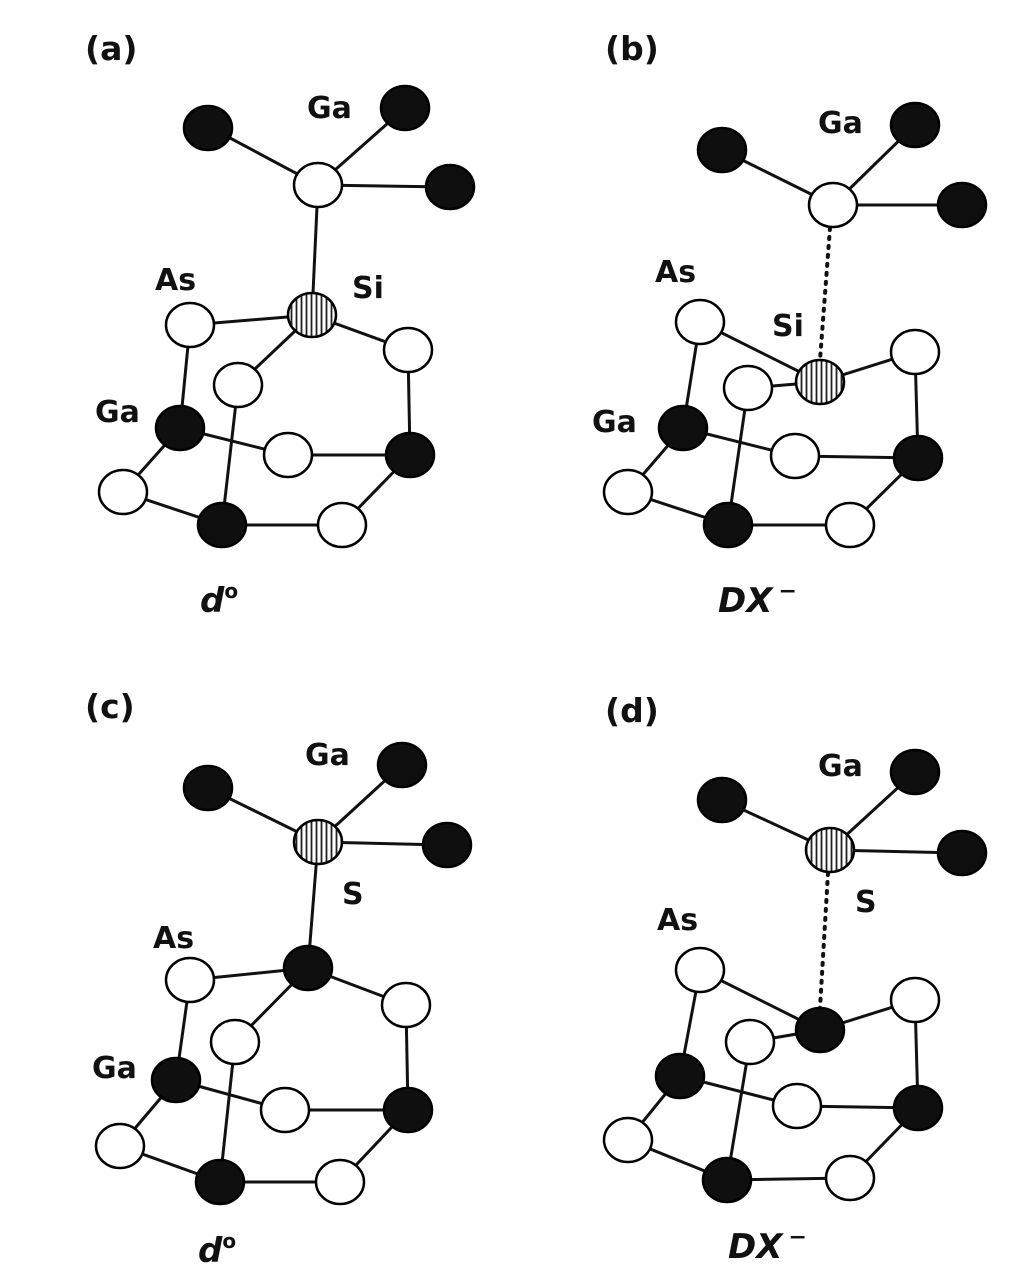  Describe the element at coordinates (767, 1246) in the screenshot. I see `caption-d: DX −` at that location.